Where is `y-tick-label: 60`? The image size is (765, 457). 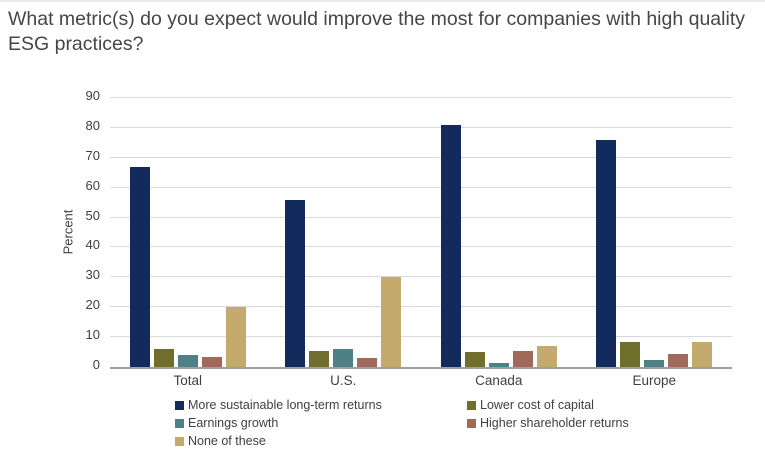 y-tick-label: 60 is located at coordinates (92, 185).